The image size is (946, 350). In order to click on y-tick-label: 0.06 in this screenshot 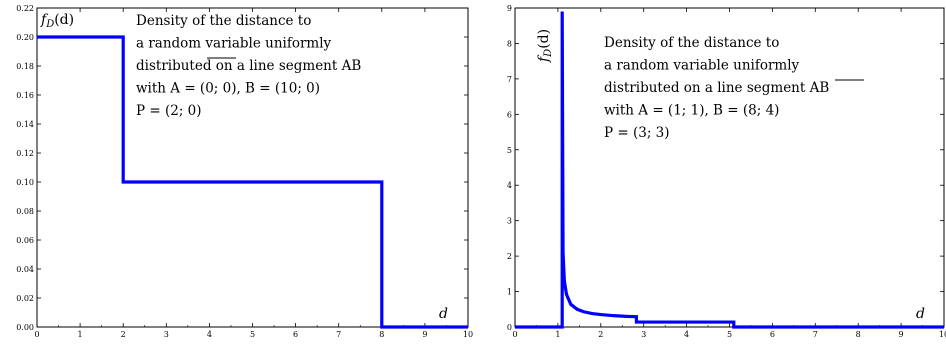, I will do `click(25, 240)`.